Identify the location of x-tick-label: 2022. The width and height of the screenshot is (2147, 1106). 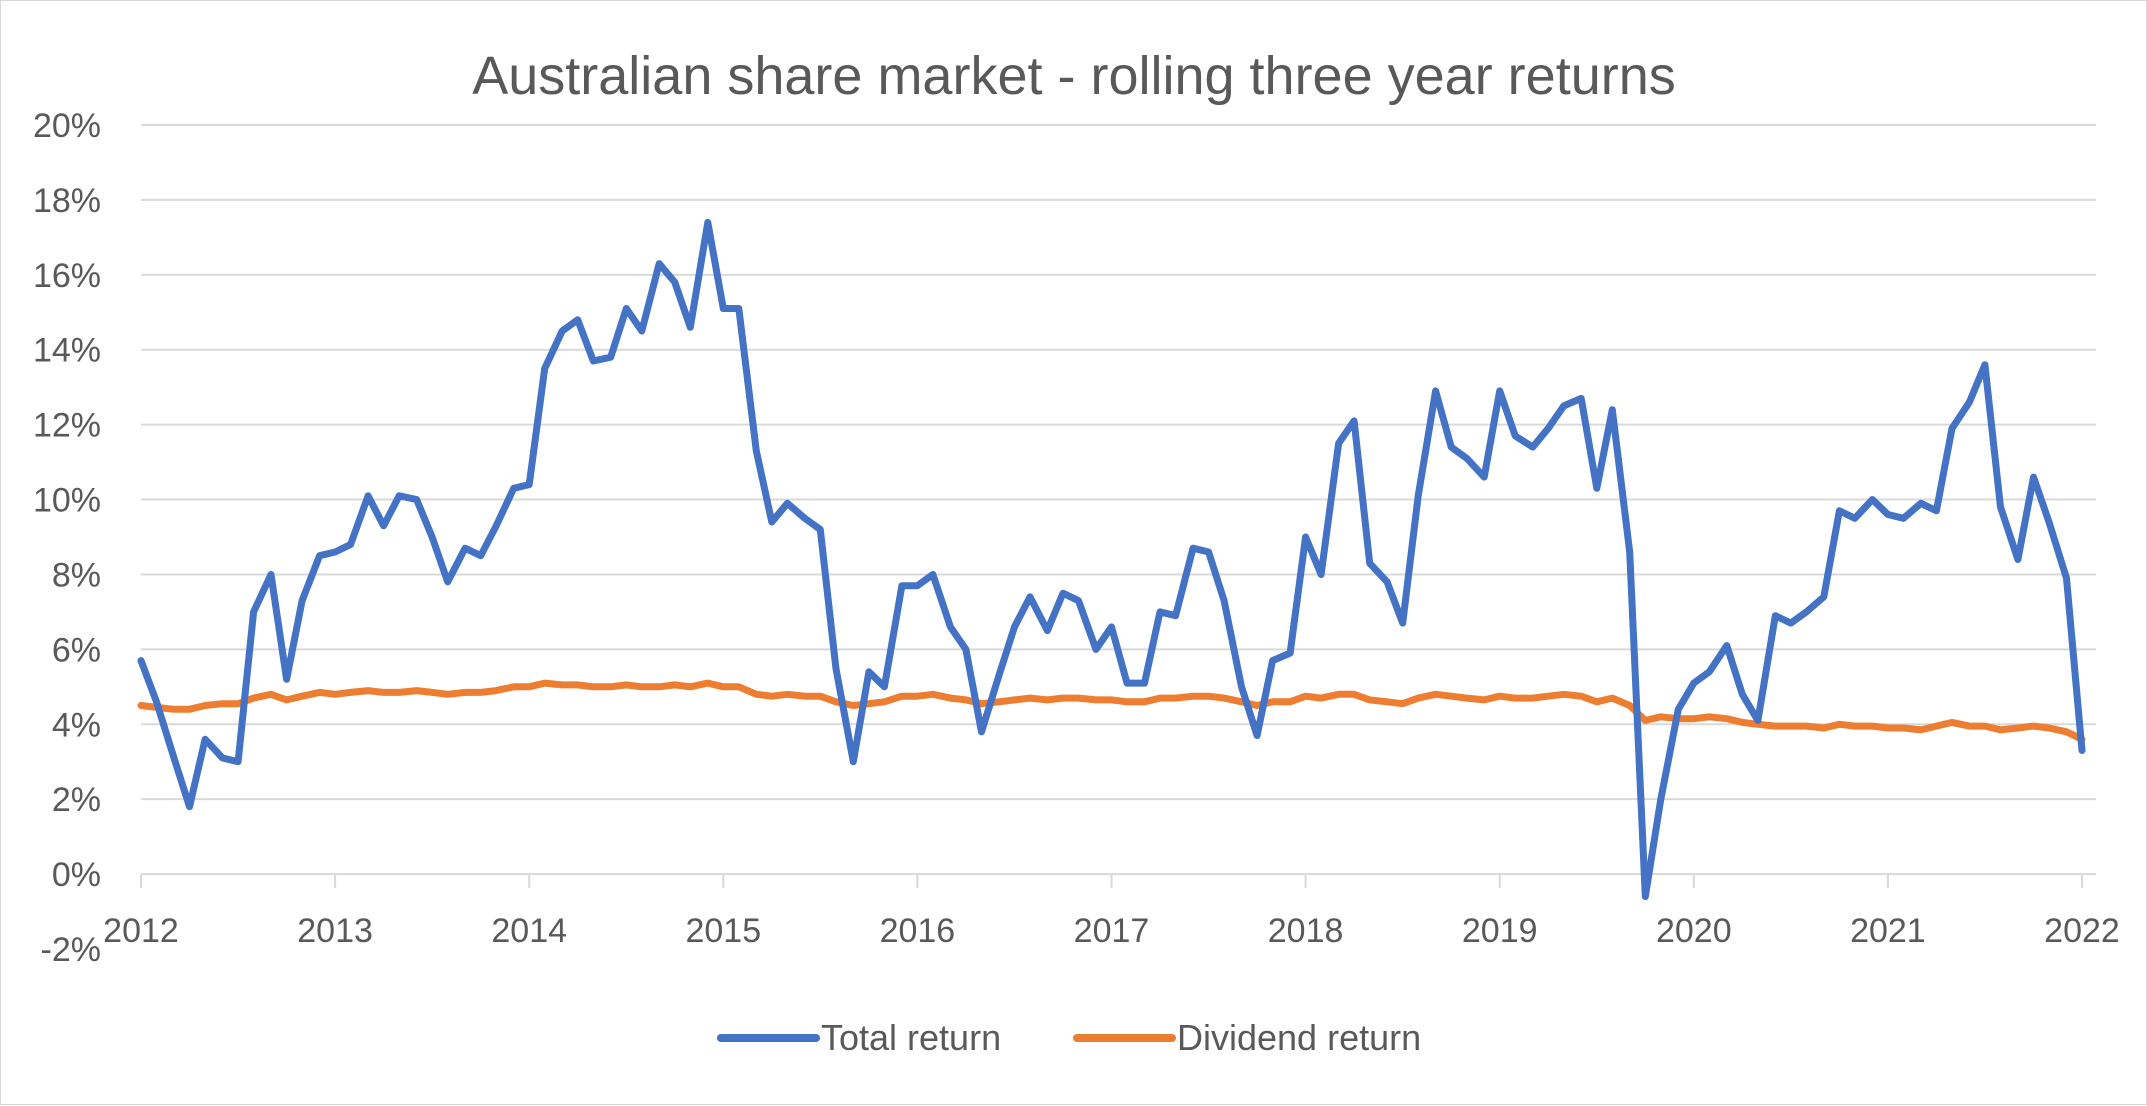
(2082, 931).